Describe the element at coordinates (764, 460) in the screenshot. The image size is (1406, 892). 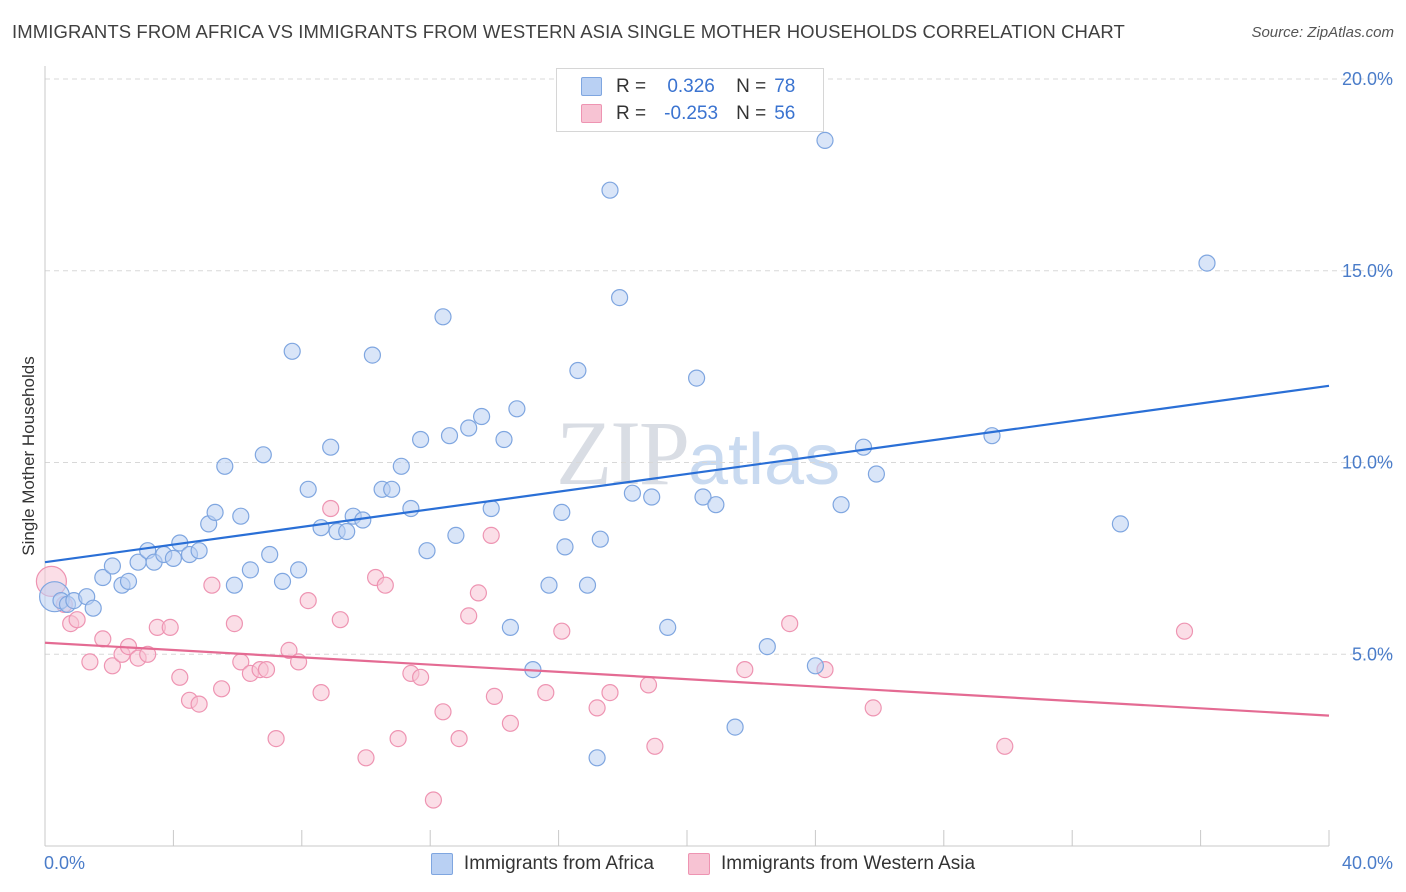
I see `watermark-atlas: atlas` at that location.